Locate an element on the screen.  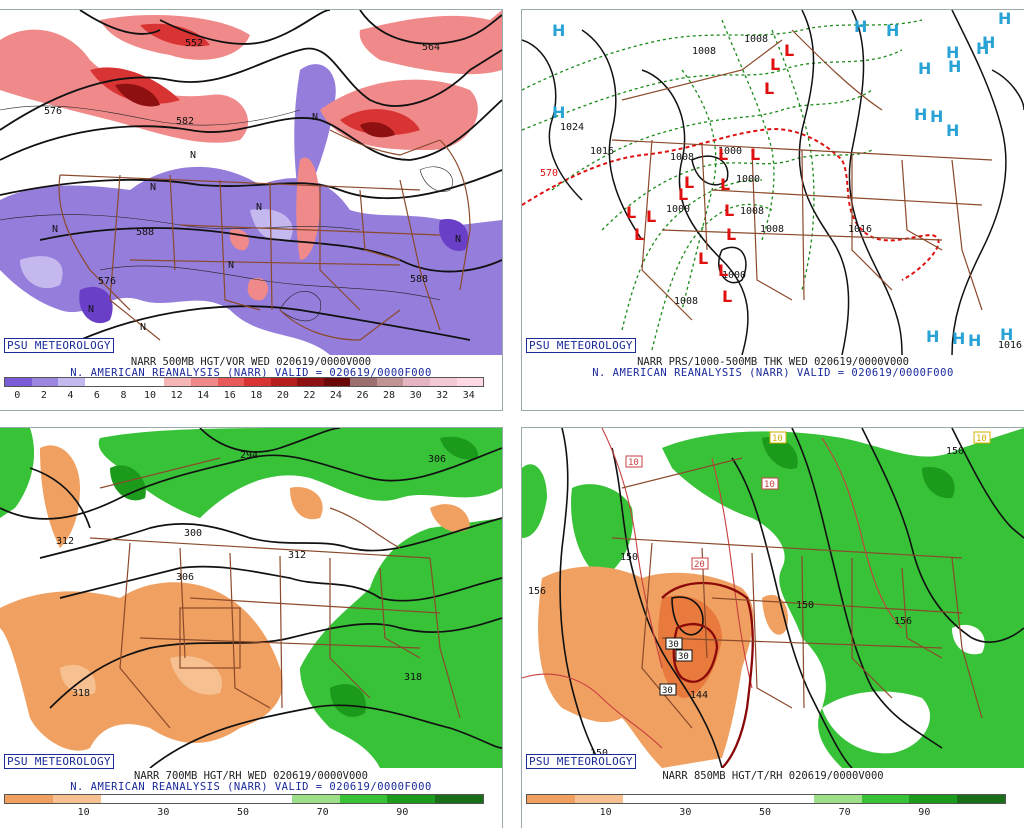
vorticity-minima-labels: N N N N N N N N N is located at coordinates (256, 222).